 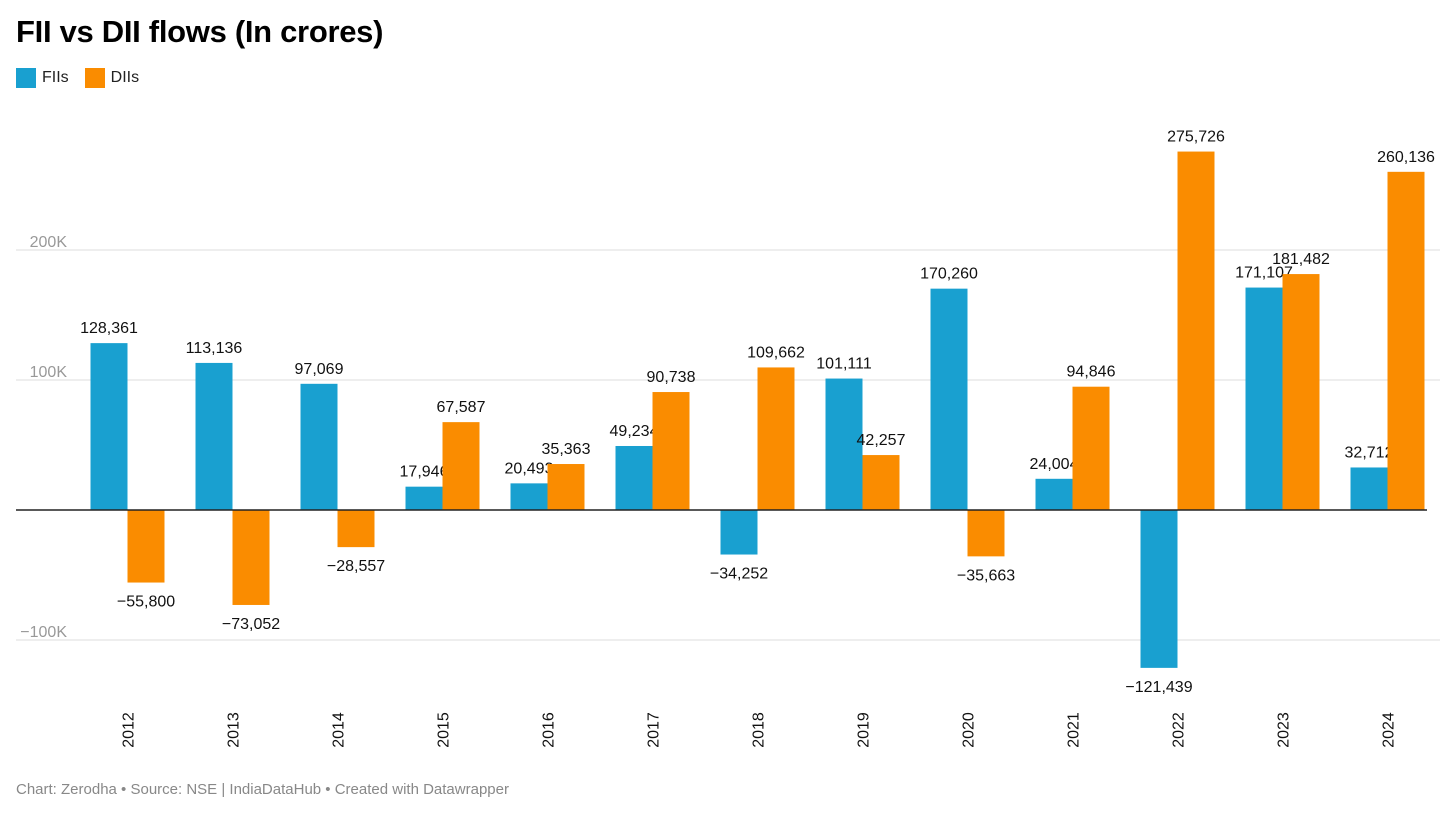 What do you see at coordinates (461, 407) in the screenshot?
I see `data-label: 67,587` at bounding box center [461, 407].